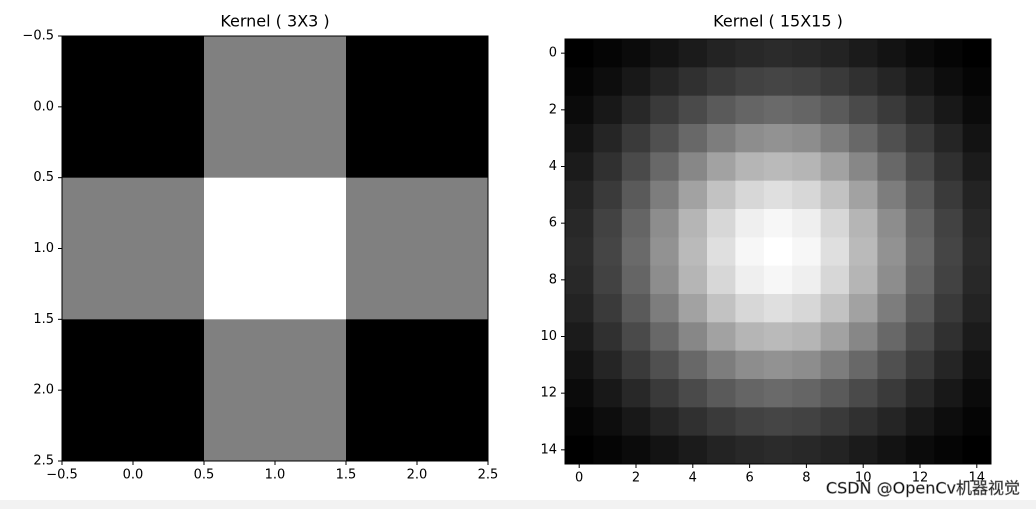  What do you see at coordinates (749, 478) in the screenshot?
I see `x-tick-label: 6` at bounding box center [749, 478].